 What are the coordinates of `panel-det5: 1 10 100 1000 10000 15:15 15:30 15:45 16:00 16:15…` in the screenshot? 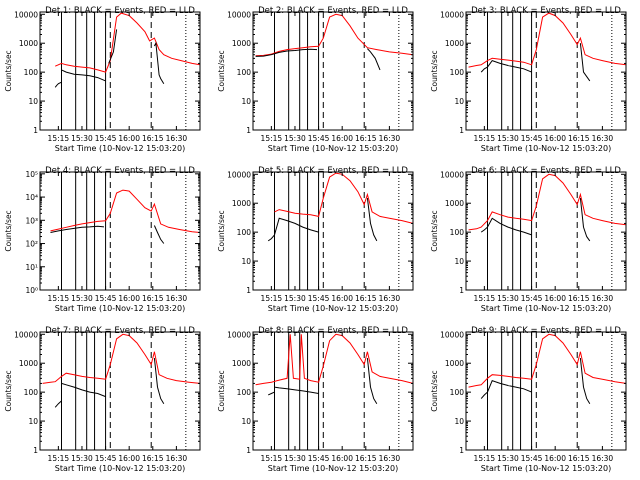 It's located at (315, 239).